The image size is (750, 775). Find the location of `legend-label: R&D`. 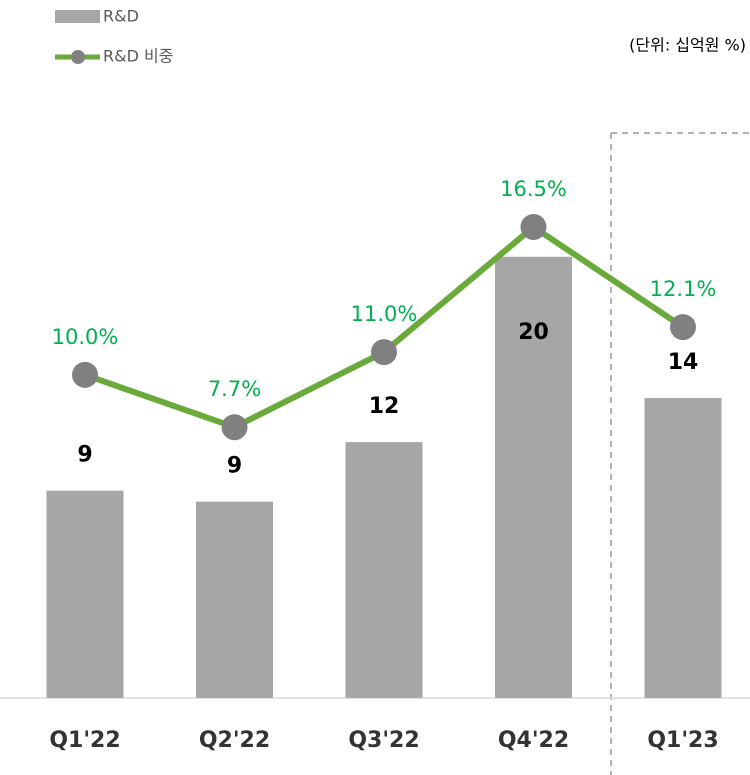

legend-label: R&D is located at coordinates (121, 16).